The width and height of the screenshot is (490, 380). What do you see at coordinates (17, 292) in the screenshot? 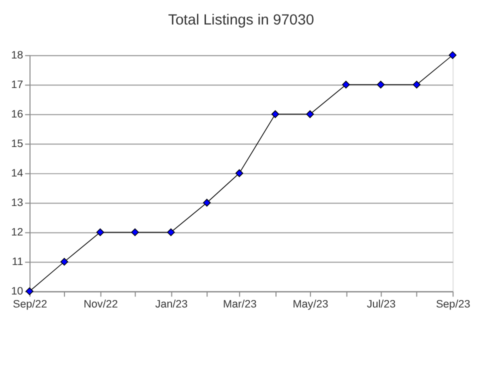
I see `y-tick-label: 10` at bounding box center [17, 292].